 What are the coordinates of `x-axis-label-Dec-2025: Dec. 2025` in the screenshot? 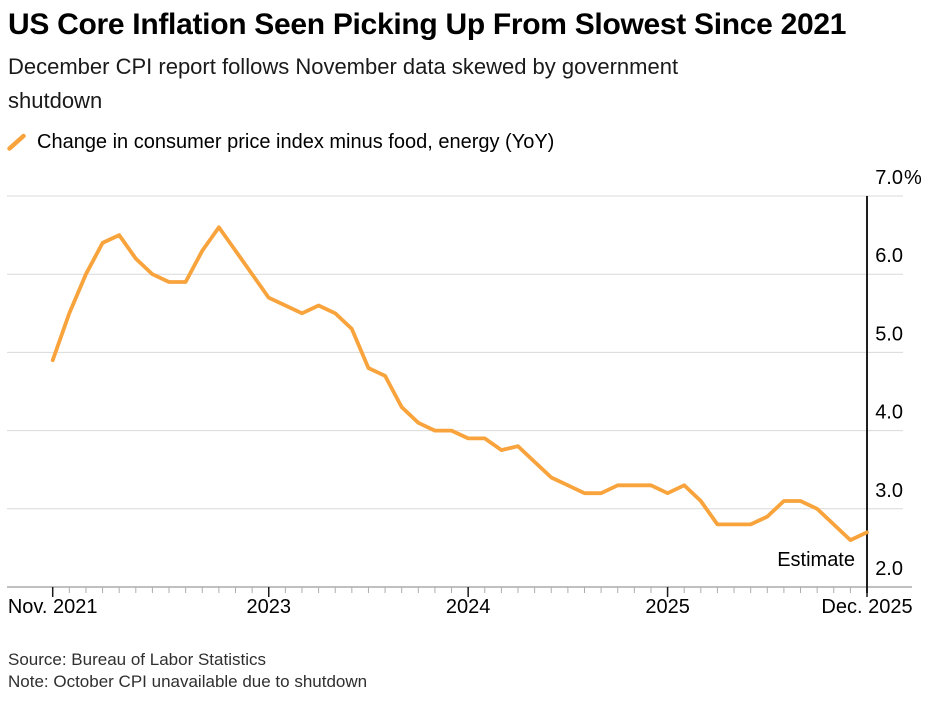 It's located at (866, 607).